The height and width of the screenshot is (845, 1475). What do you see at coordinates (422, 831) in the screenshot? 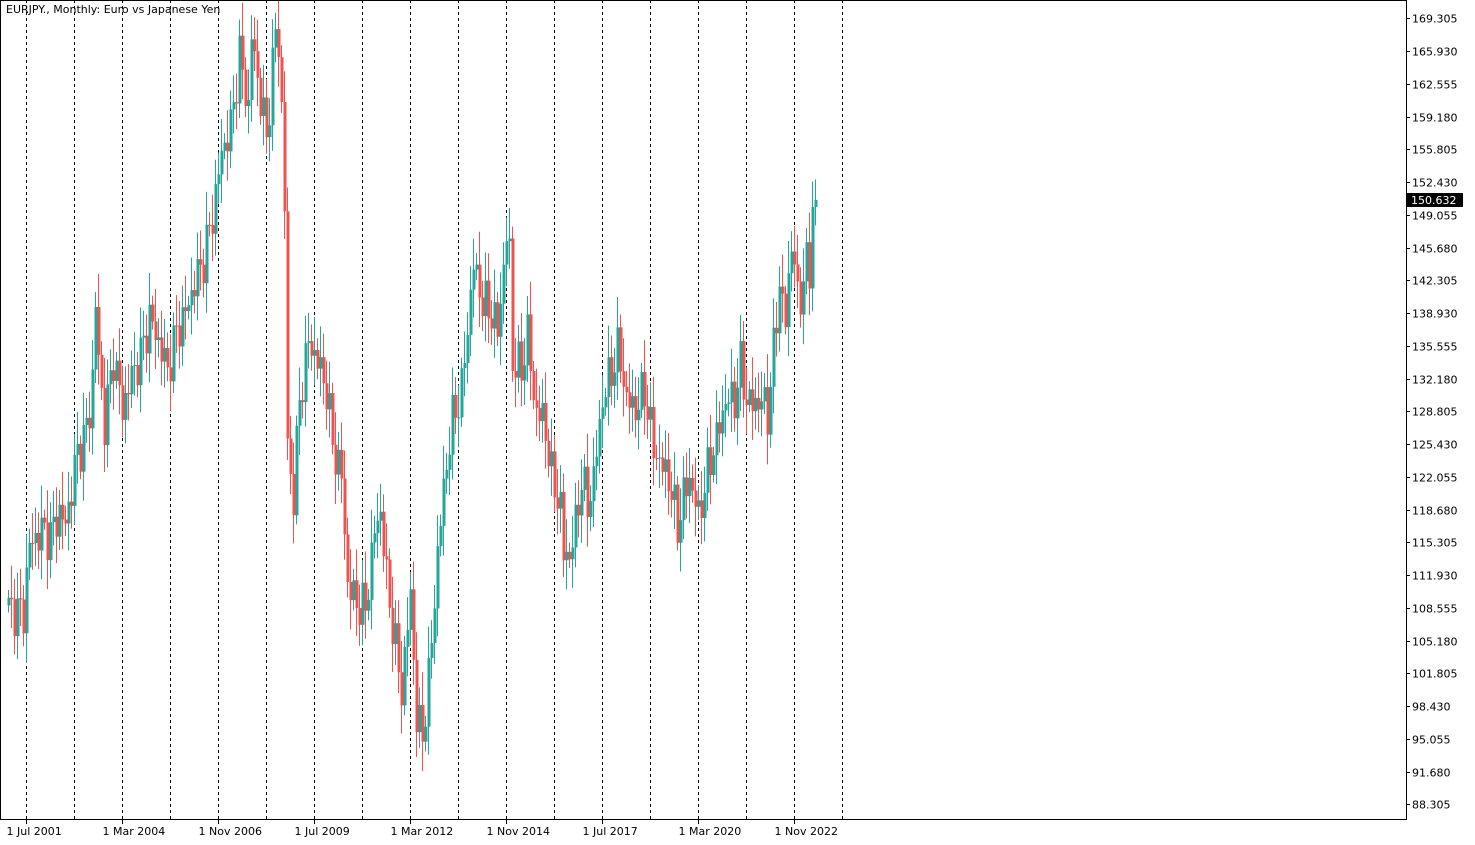
I see `time-tick-label: 1 Mar 2012` at bounding box center [422, 831].